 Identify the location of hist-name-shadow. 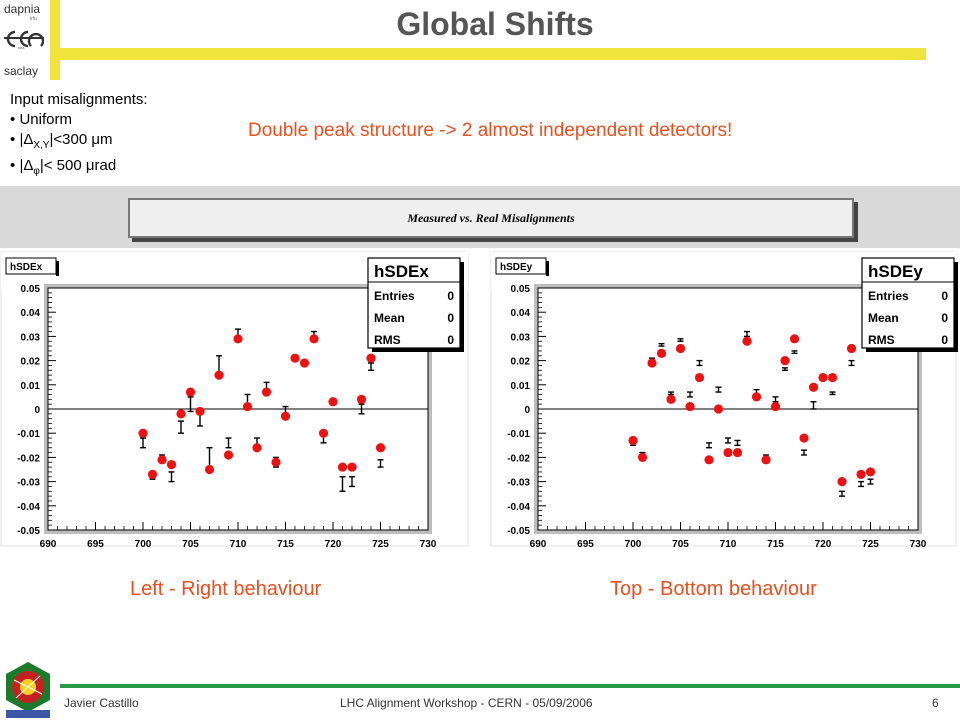
(547, 268).